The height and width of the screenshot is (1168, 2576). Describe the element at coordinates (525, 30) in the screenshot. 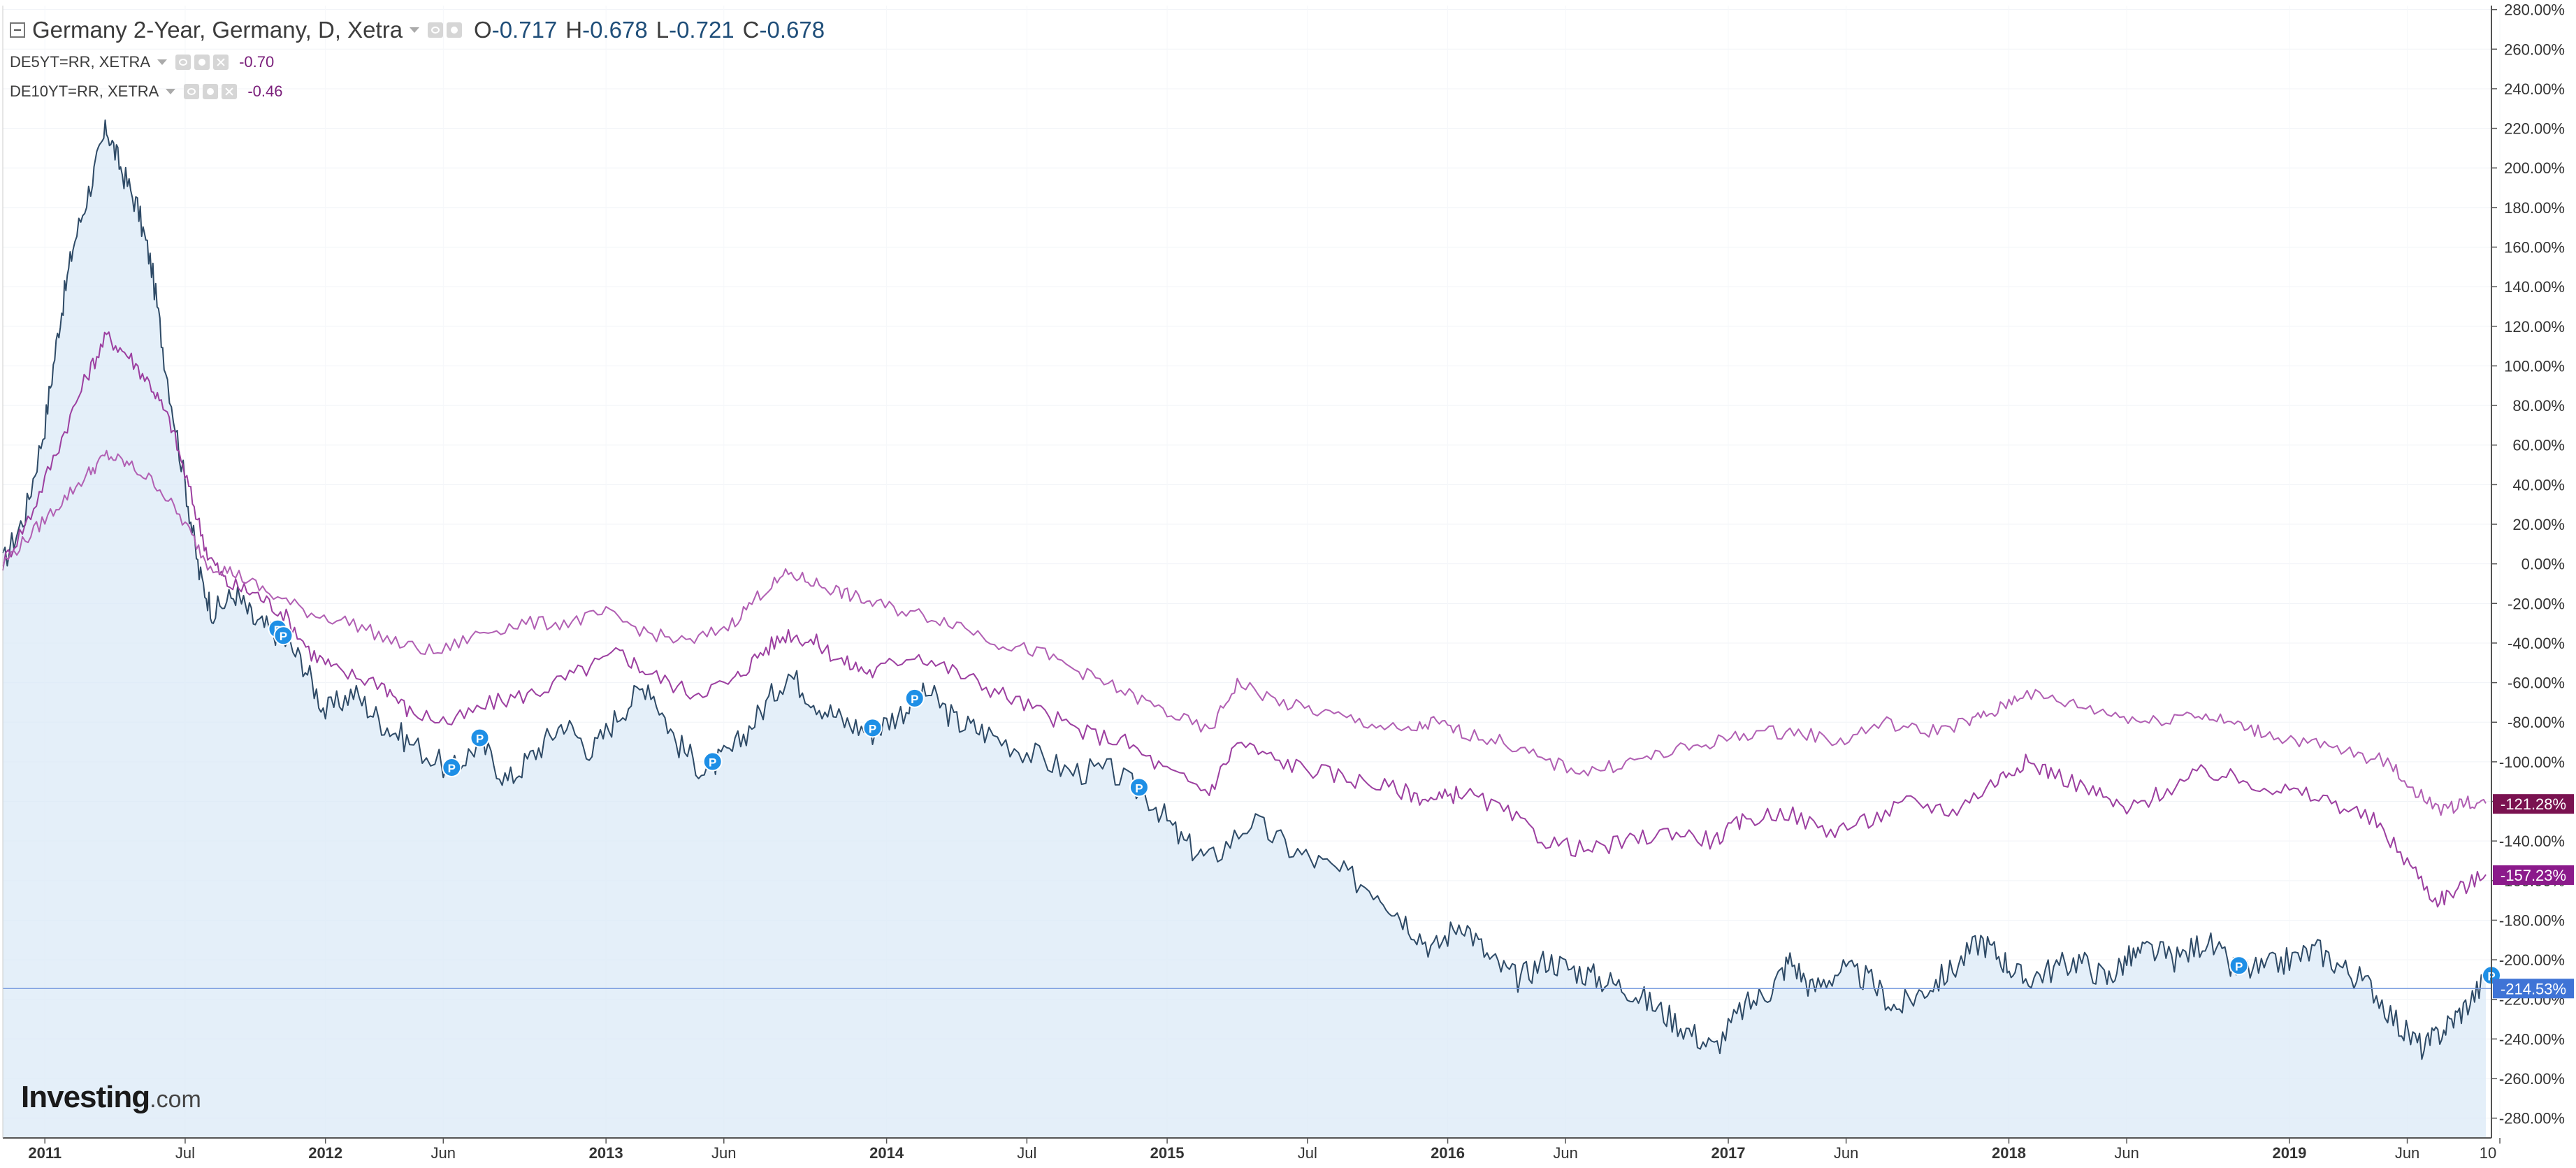

I see `open-value: -0.717` at that location.